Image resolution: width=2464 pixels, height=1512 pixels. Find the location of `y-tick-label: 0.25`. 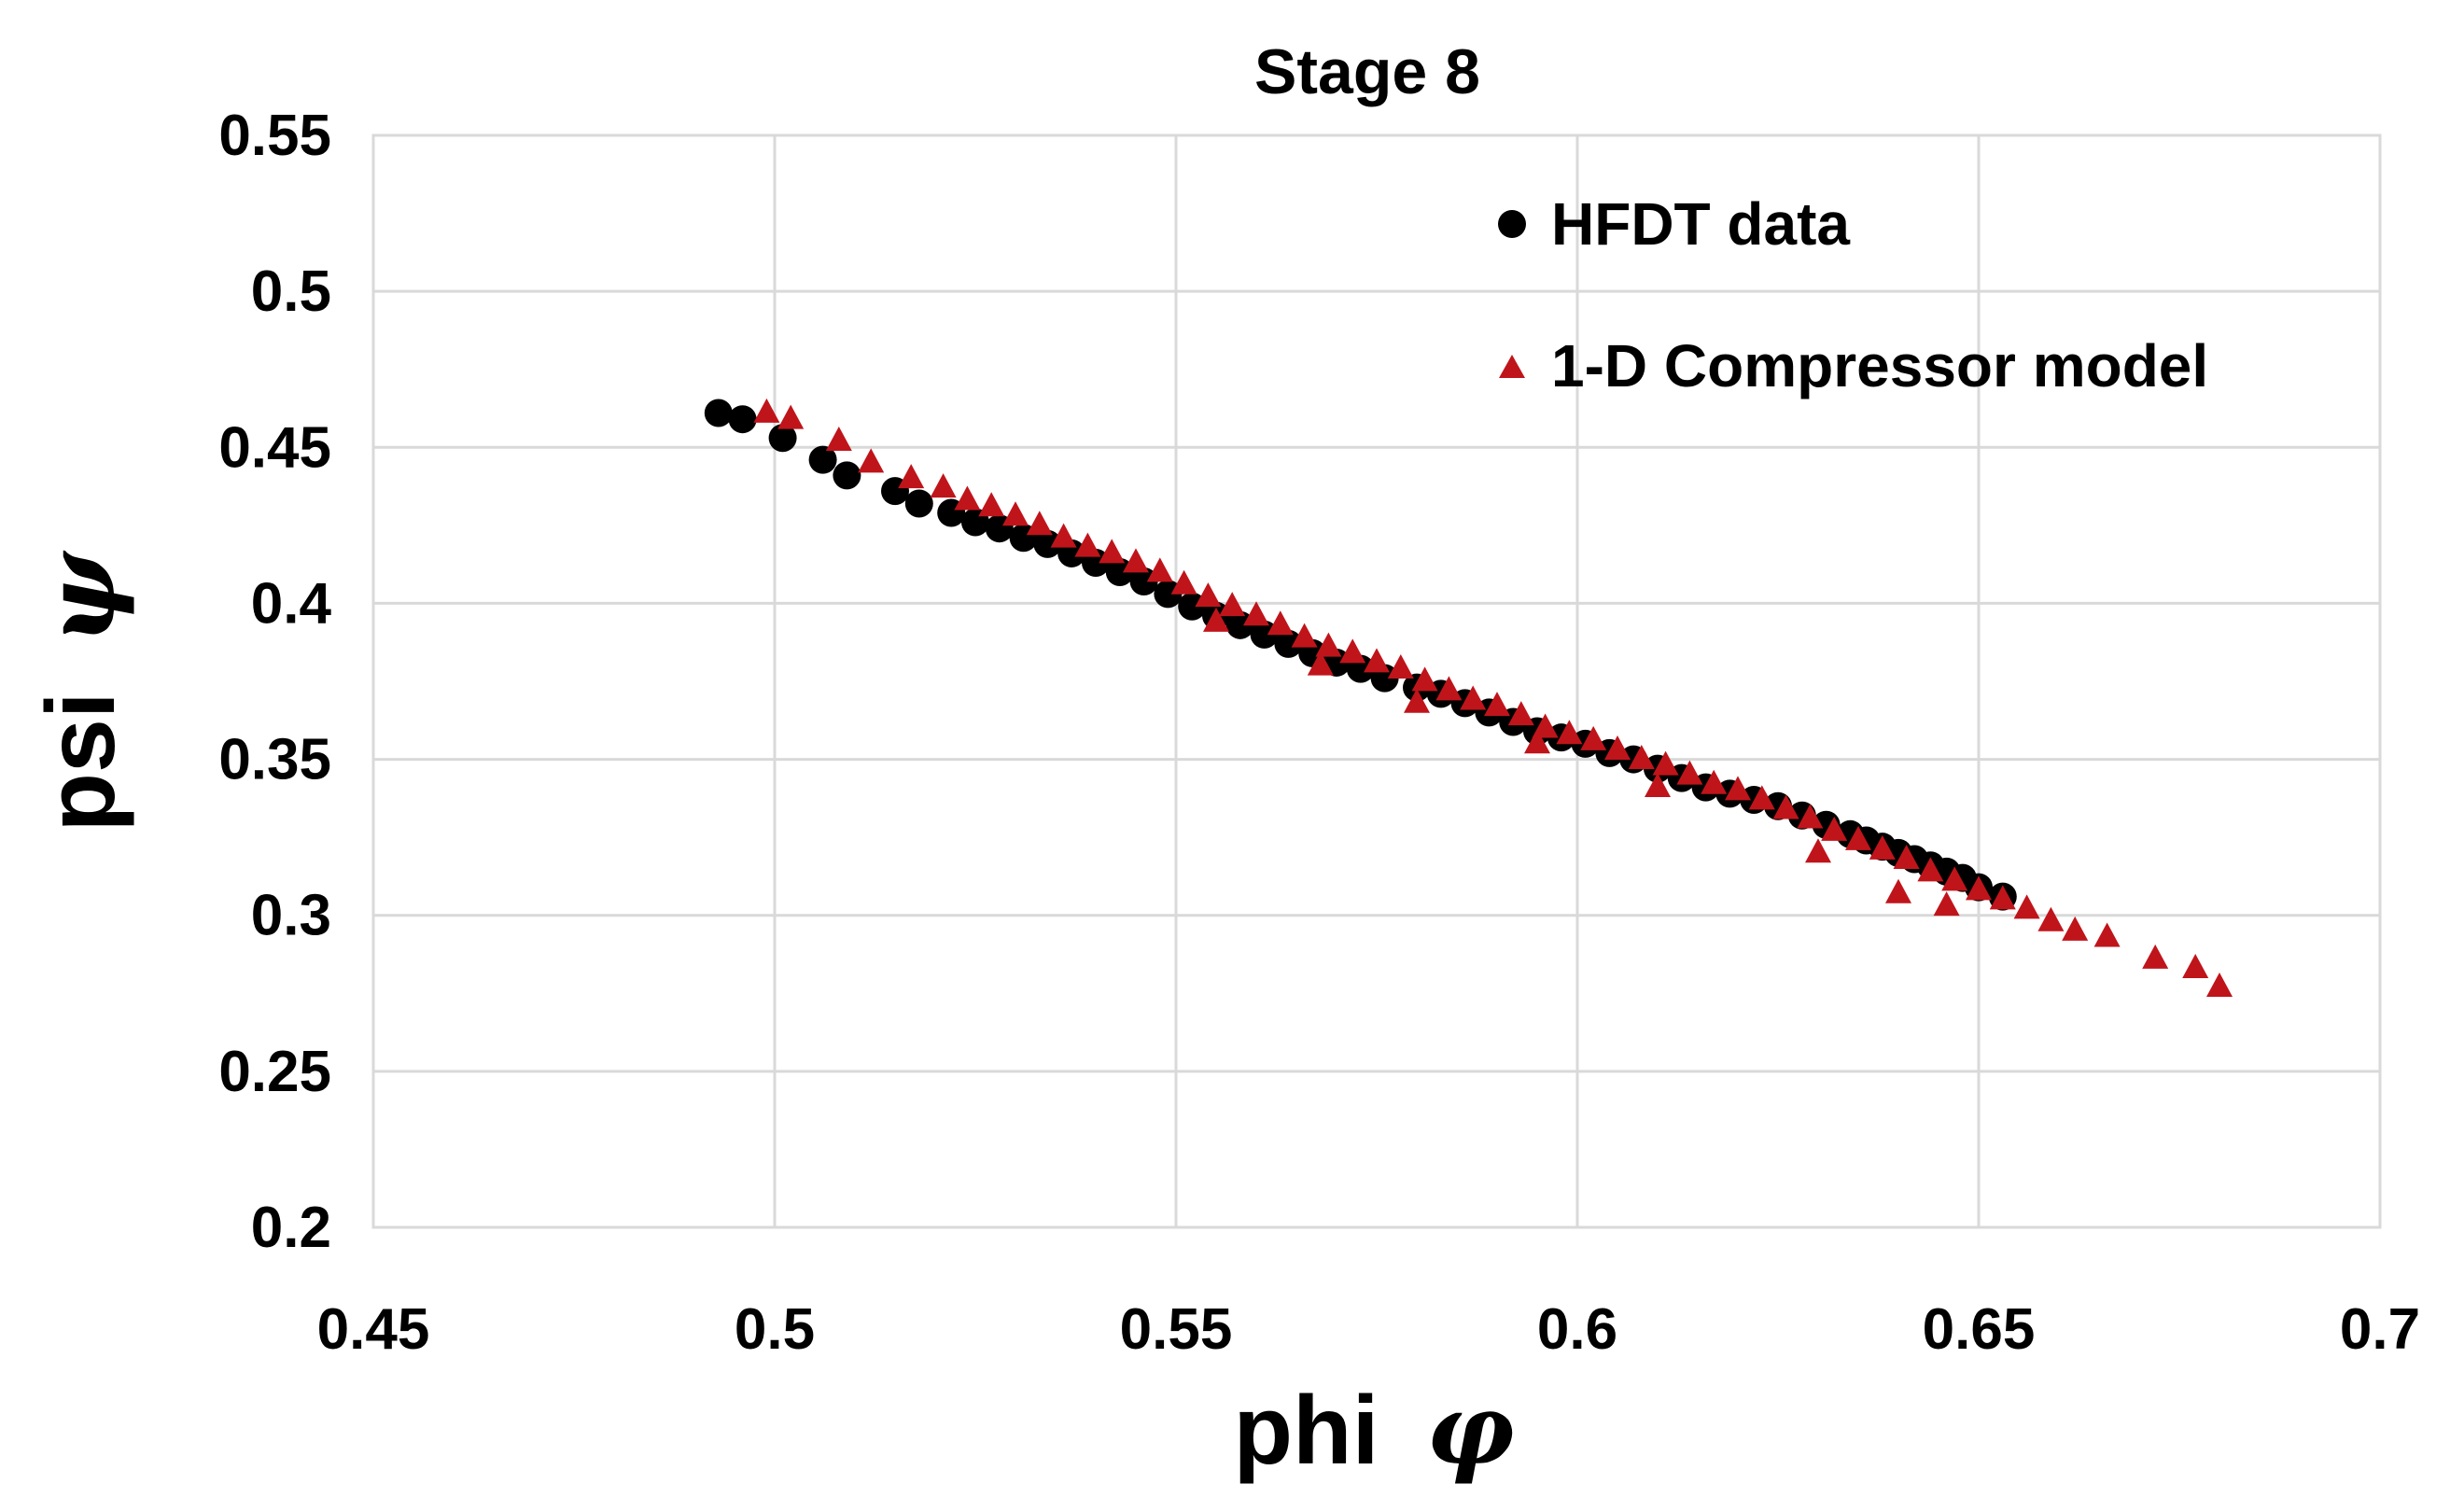

y-tick-label: 0.25 is located at coordinates (274, 1072).